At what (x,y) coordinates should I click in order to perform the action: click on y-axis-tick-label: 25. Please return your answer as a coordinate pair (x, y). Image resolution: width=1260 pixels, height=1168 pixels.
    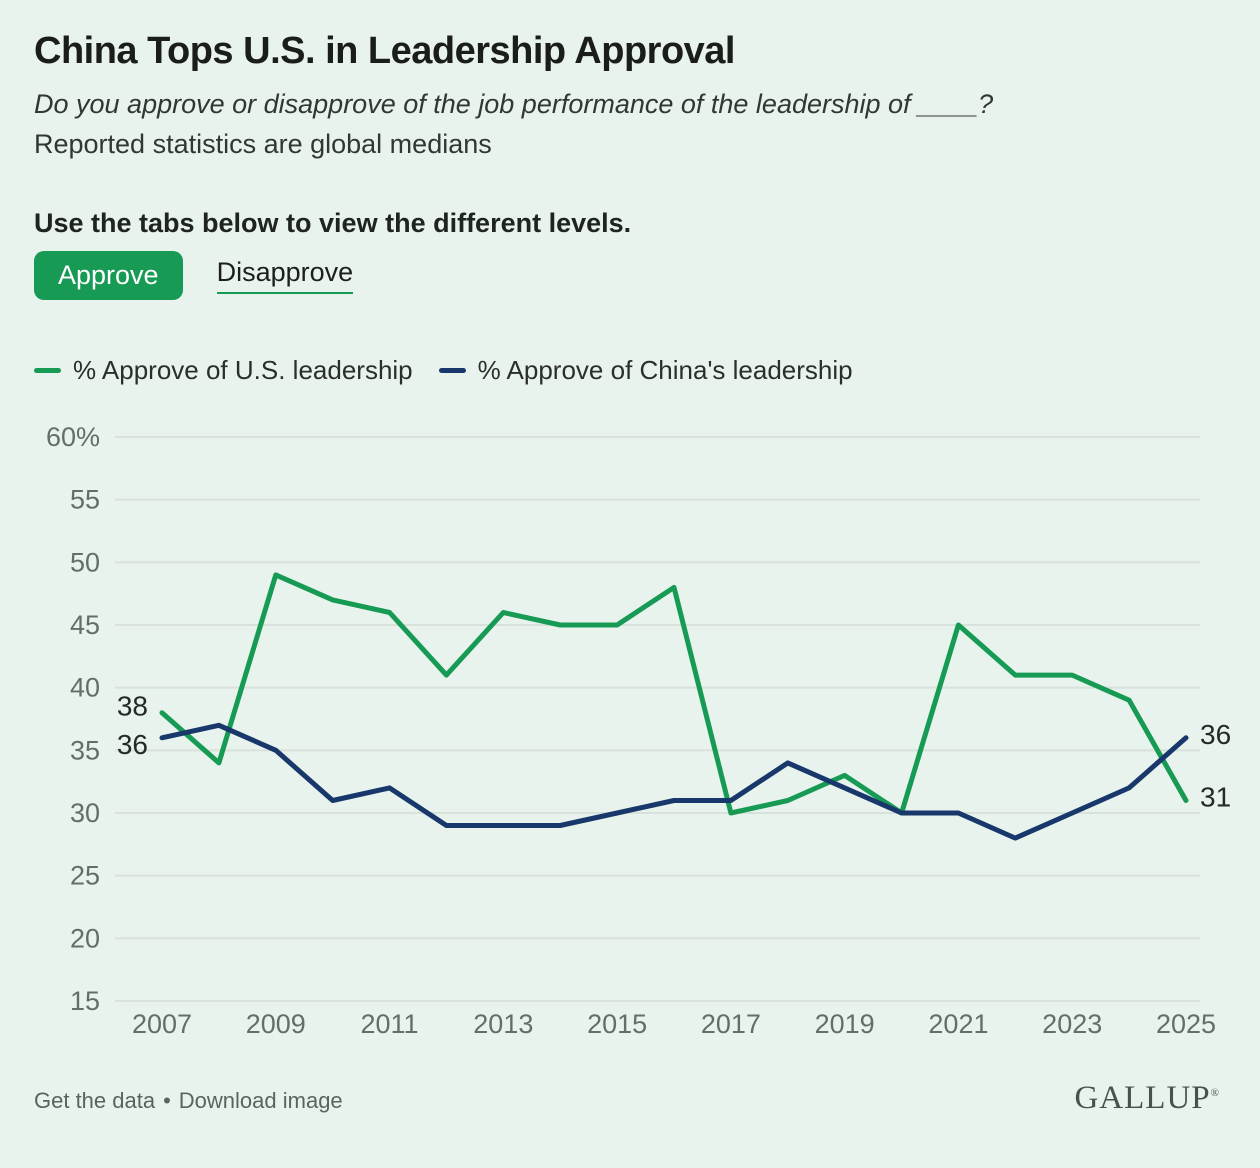
    Looking at the image, I should click on (85, 876).